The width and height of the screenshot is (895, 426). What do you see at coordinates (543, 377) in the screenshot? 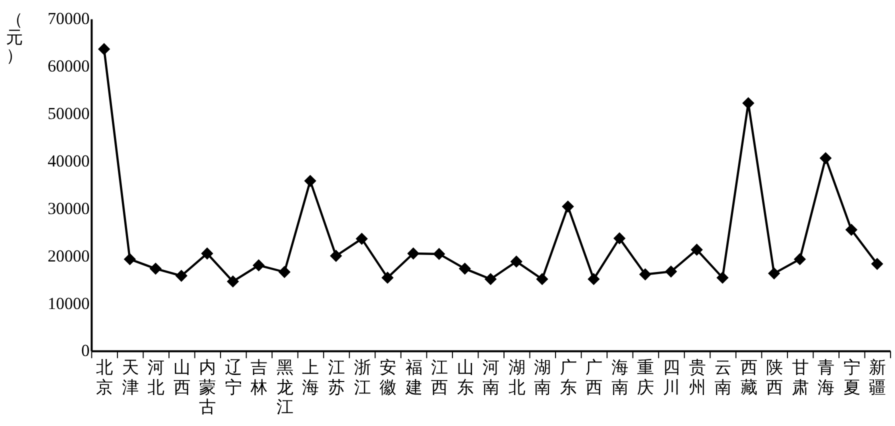
I see `x-tick-label: 湖南` at bounding box center [543, 377].